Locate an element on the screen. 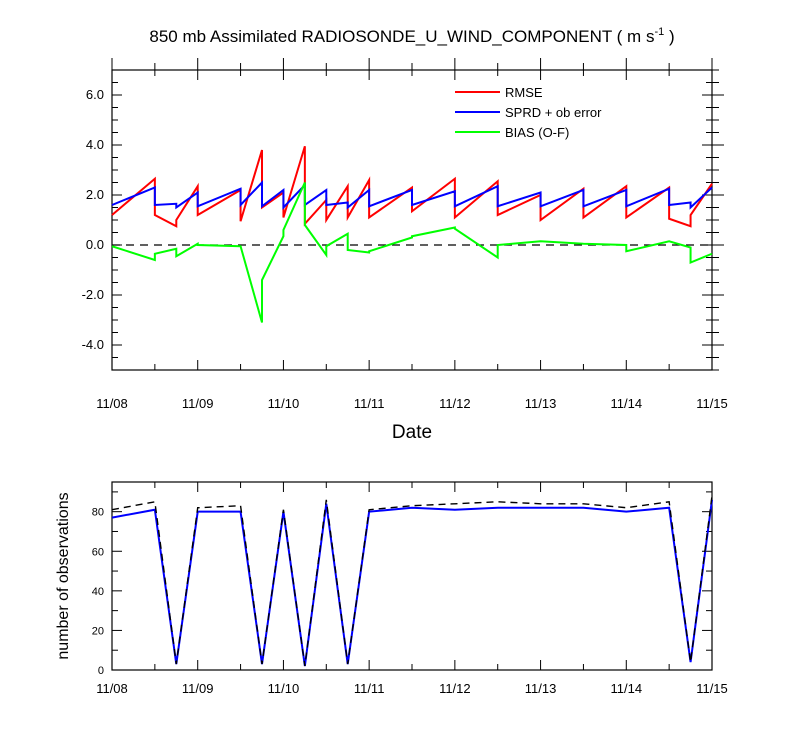  chart-title-end: ) is located at coordinates (669, 36).